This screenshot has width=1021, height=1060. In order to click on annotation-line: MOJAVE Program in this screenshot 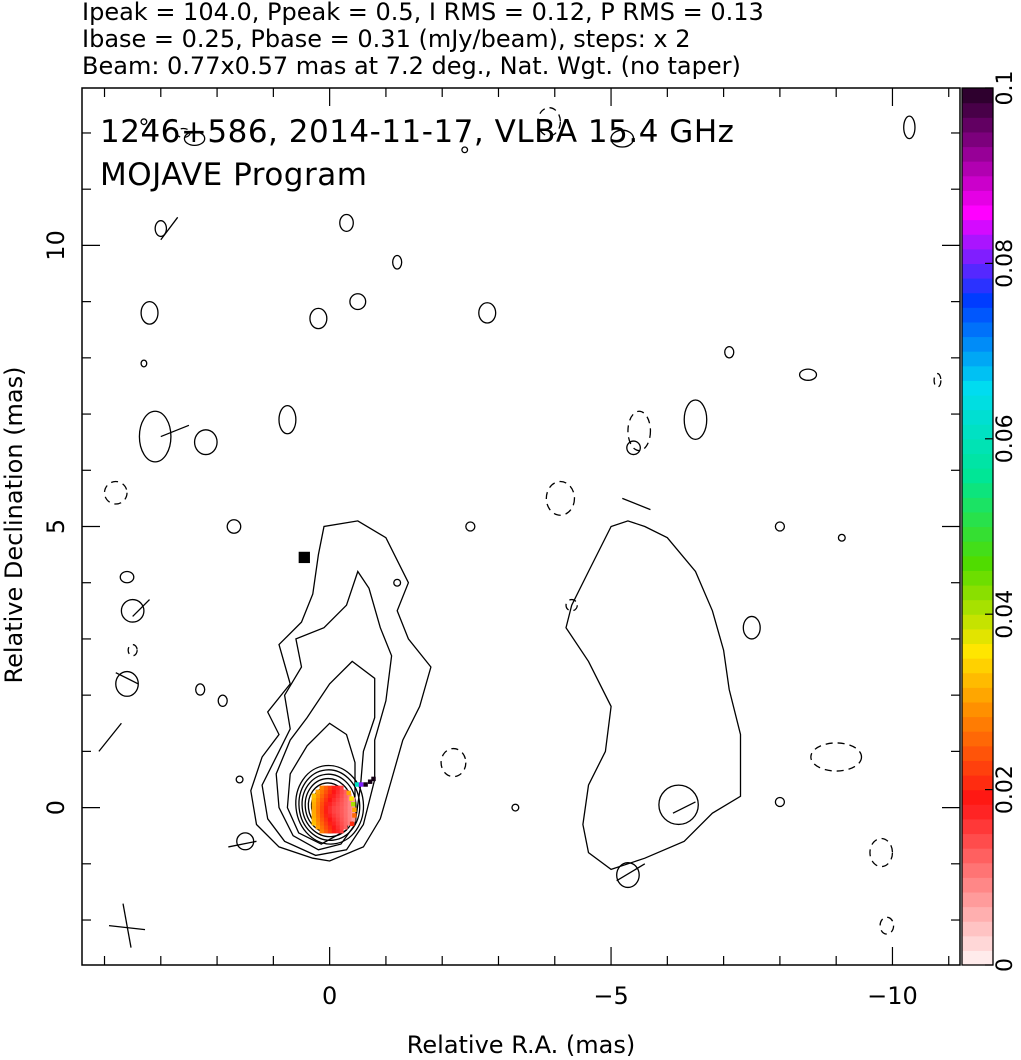, I will do `click(233, 175)`.